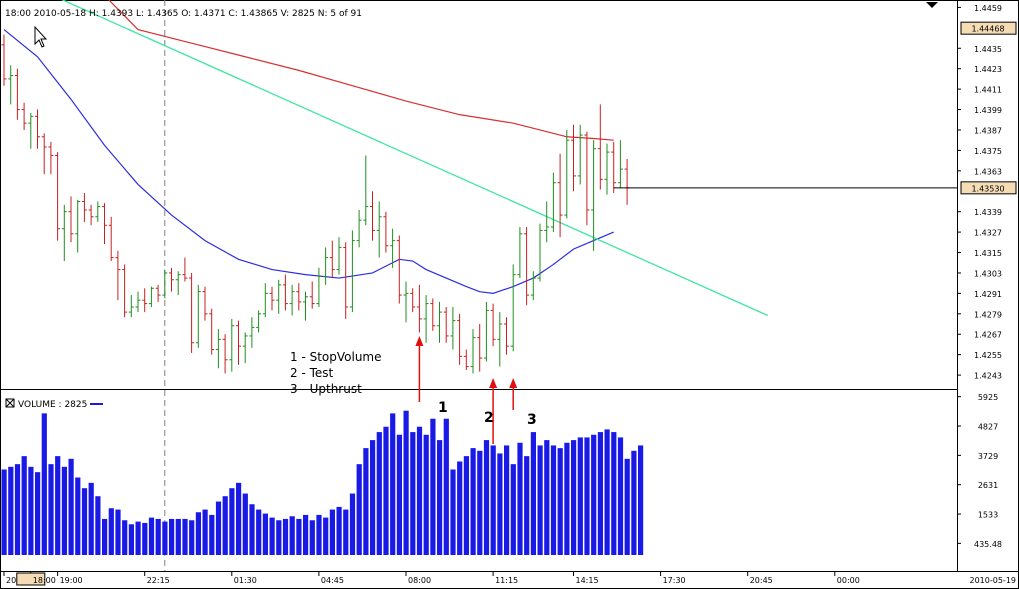 The image size is (1019, 589). What do you see at coordinates (13, 580) in the screenshot?
I see `time-tick-label: 201` at bounding box center [13, 580].